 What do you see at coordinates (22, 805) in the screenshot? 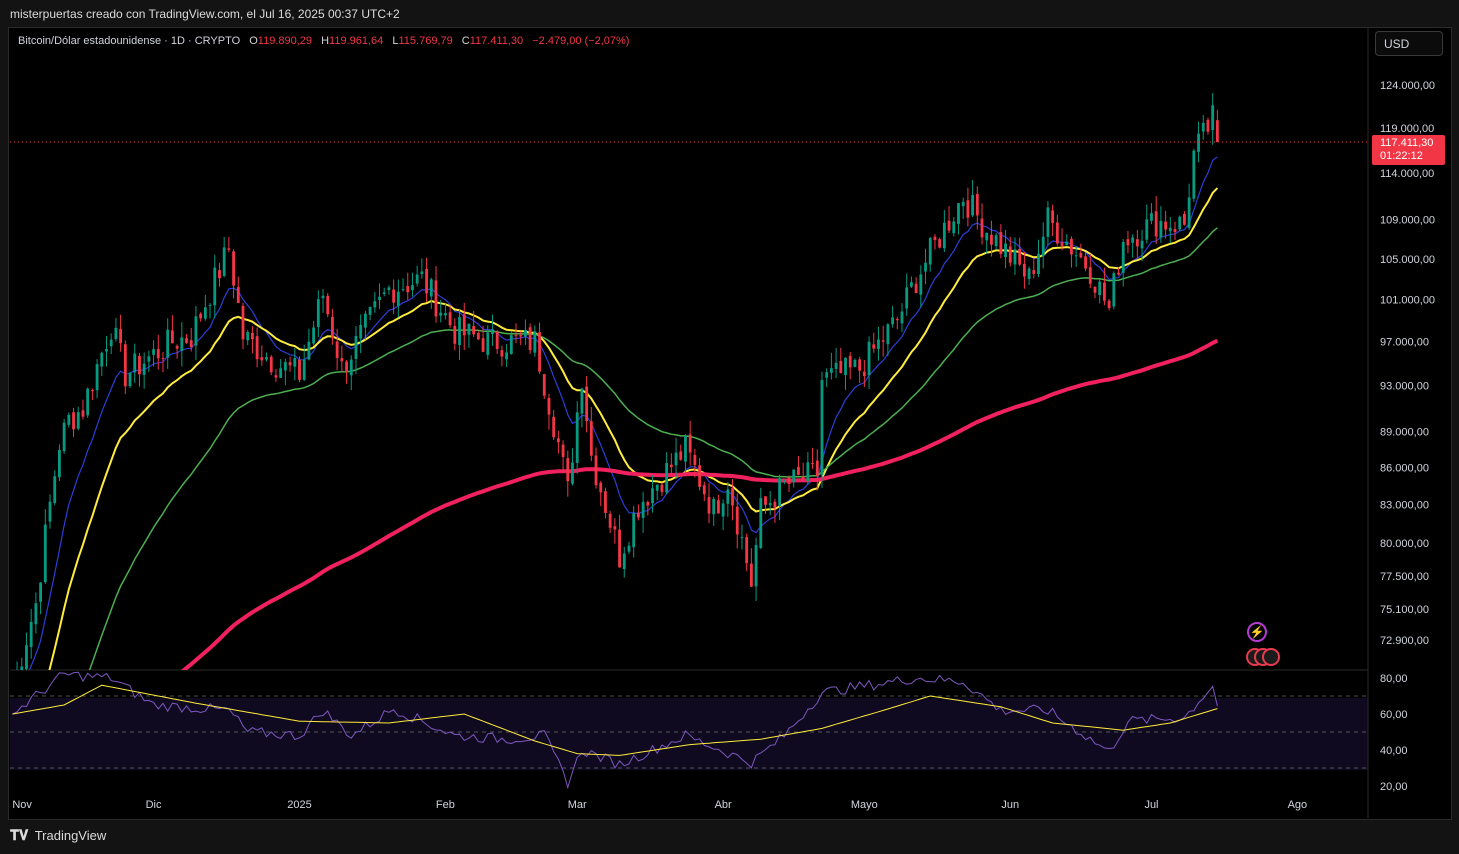
I see `time-tick-label: Nov` at bounding box center [22, 805].